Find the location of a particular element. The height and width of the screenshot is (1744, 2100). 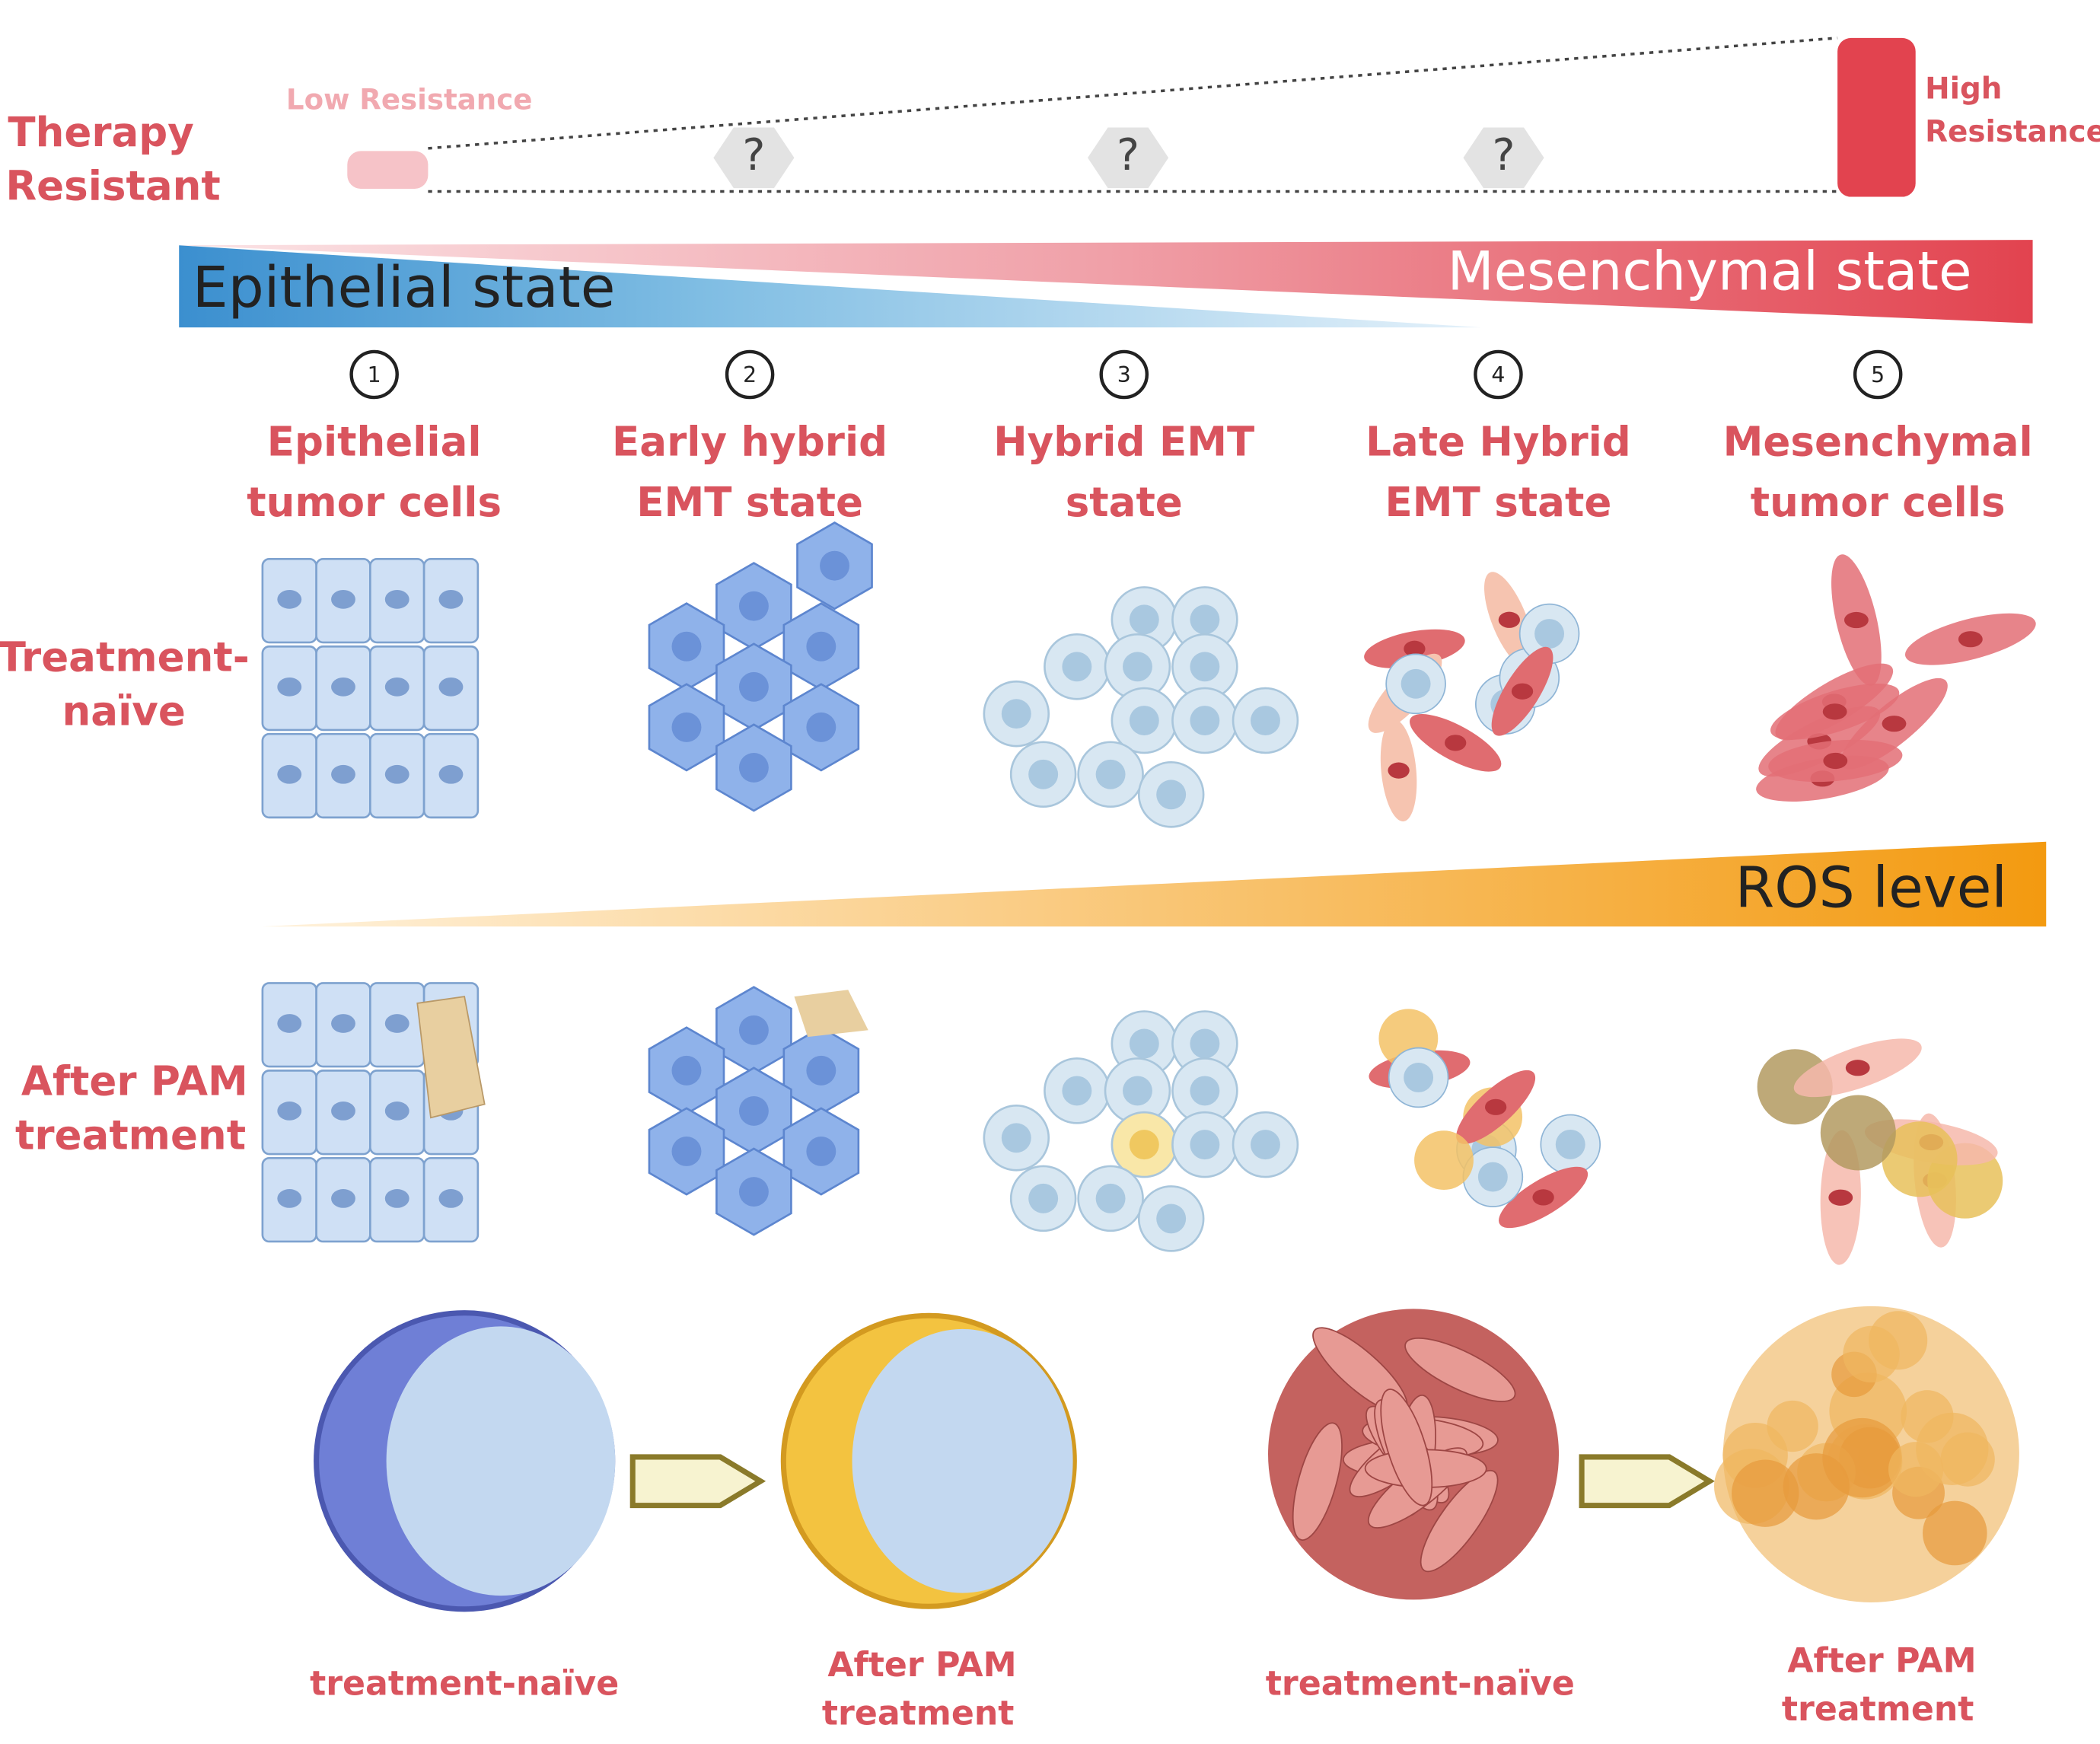

stage-number: 2 is located at coordinates (750, 374).